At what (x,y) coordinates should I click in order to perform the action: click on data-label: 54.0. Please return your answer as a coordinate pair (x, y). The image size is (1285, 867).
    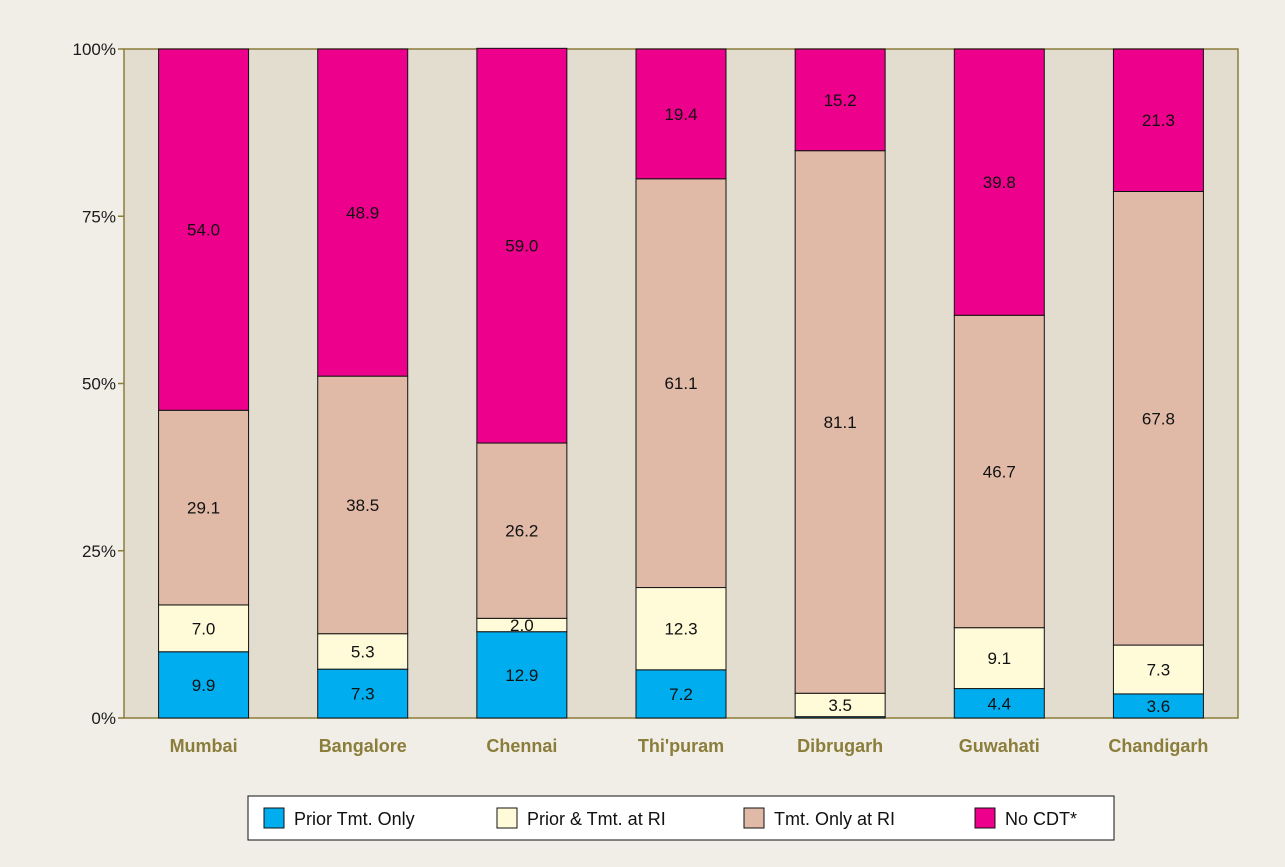
    Looking at the image, I should click on (203, 230).